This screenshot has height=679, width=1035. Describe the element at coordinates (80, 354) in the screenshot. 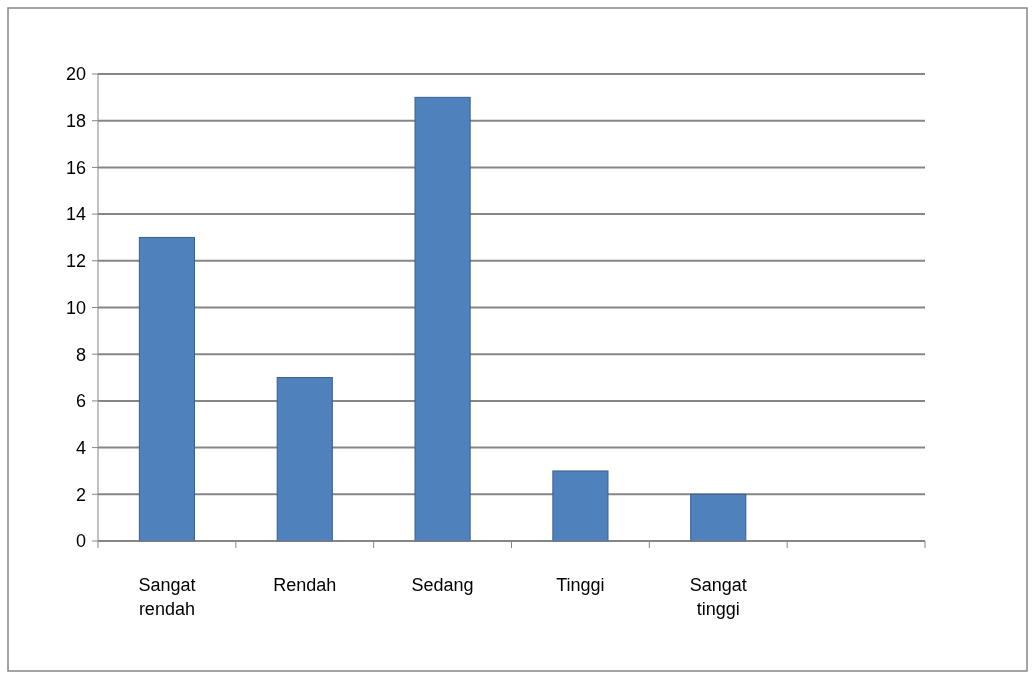

I see `y-tick-label: 8` at that location.